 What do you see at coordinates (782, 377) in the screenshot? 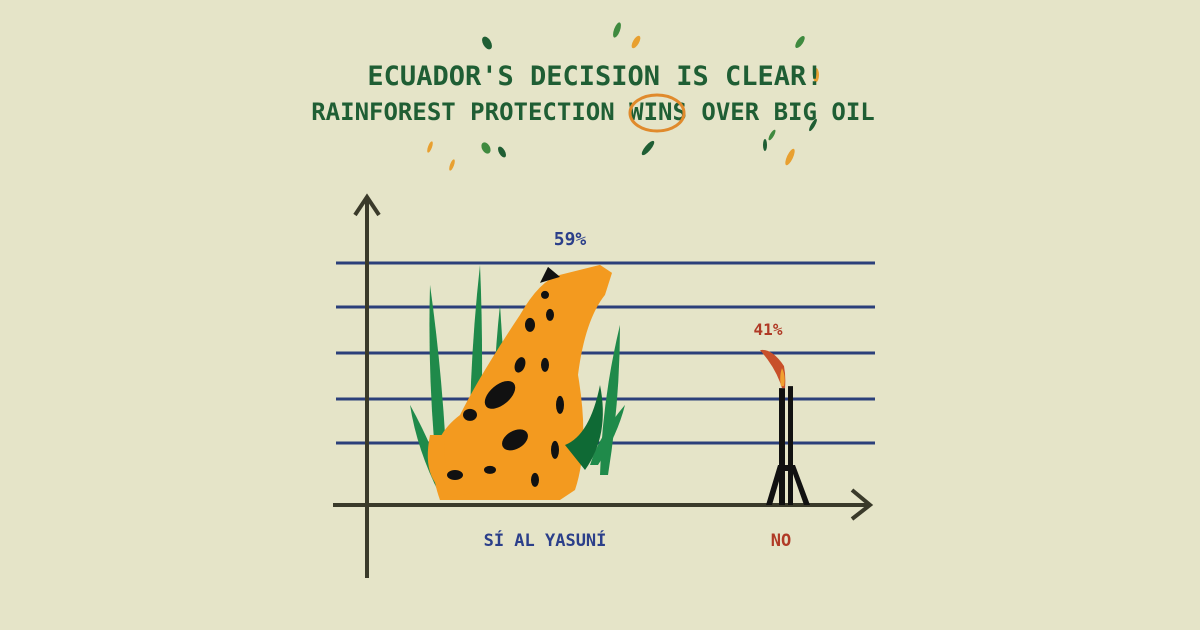
I see `flame-core` at bounding box center [782, 377].